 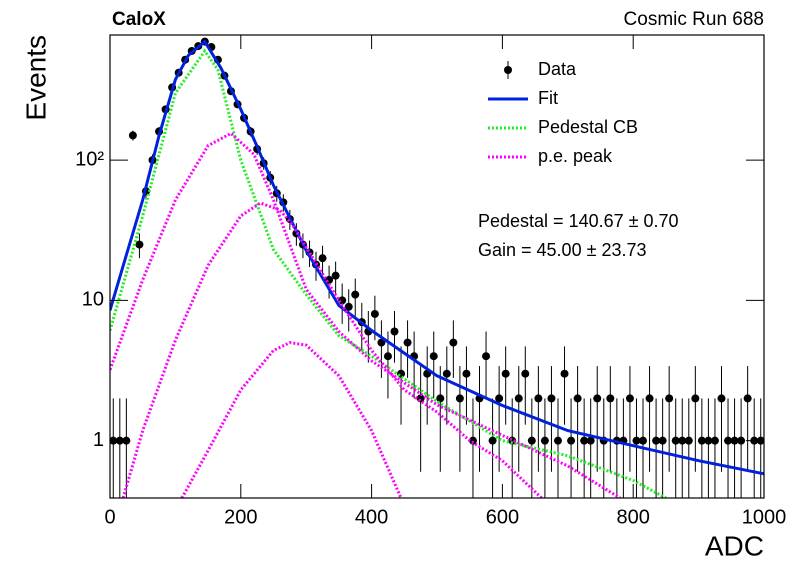 What do you see at coordinates (588, 127) in the screenshot?
I see `legend-label: Pedestal CB` at bounding box center [588, 127].